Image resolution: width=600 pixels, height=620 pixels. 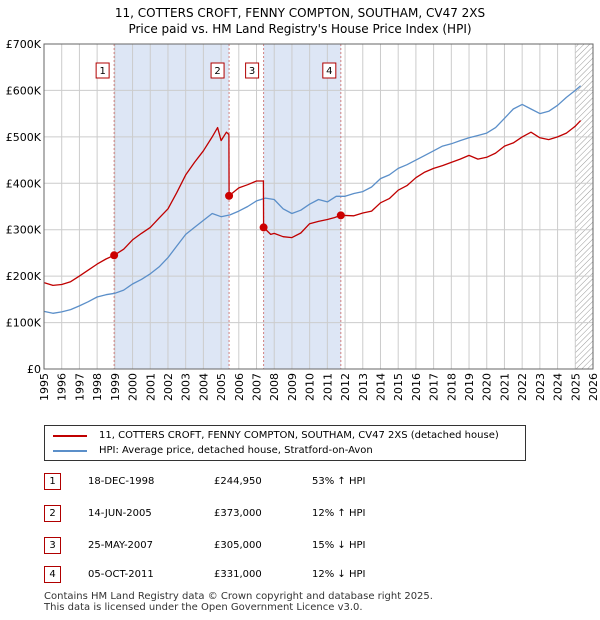 I want to click on transaction-hpi-change: 53% ↑ HPI, so click(x=339, y=481).